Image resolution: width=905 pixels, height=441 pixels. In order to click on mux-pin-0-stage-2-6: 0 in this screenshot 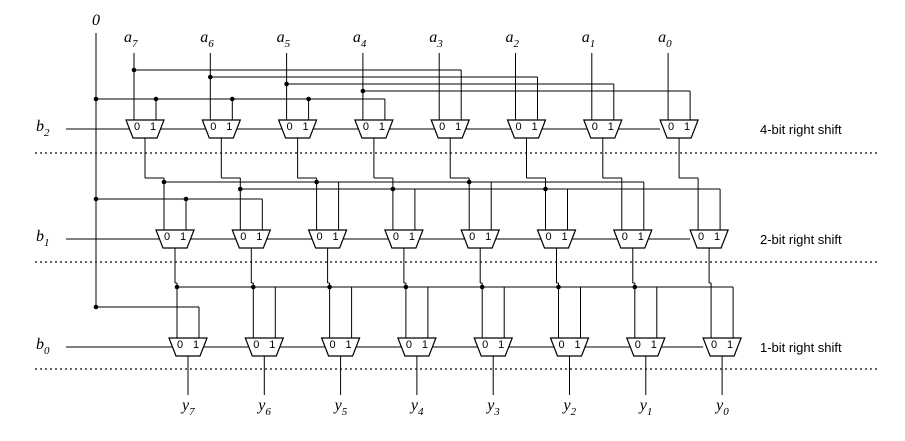, I will do `click(638, 345)`.